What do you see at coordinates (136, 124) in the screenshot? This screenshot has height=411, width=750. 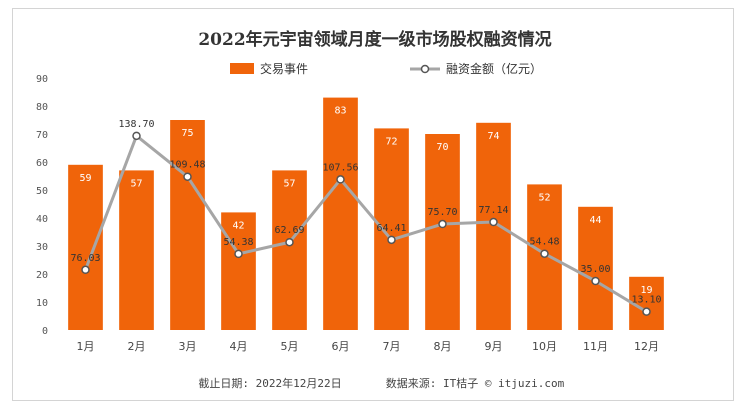 I see `line-value-label: 138.70` at bounding box center [136, 124].